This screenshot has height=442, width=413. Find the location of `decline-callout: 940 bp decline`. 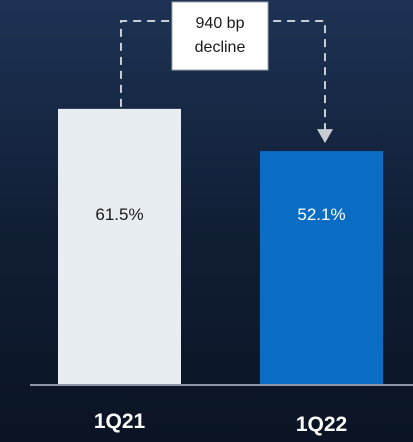

decline-callout: 940 bp decline is located at coordinates (220, 36).